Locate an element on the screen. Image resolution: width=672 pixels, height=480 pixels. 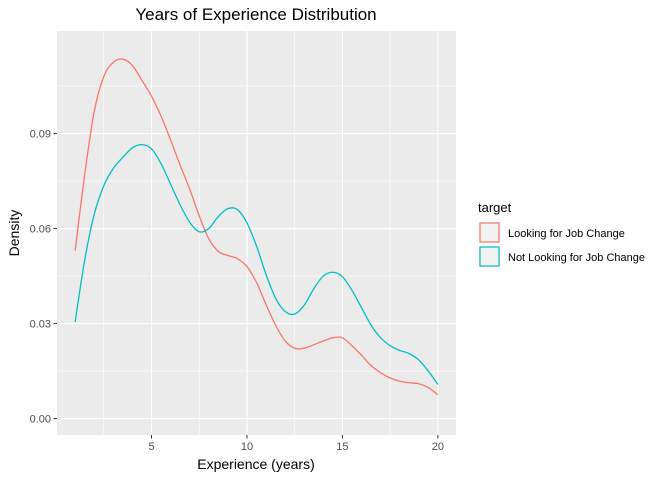
legend-label-not-looking-for-job-change: Not Looking for Job Change is located at coordinates (576, 258).